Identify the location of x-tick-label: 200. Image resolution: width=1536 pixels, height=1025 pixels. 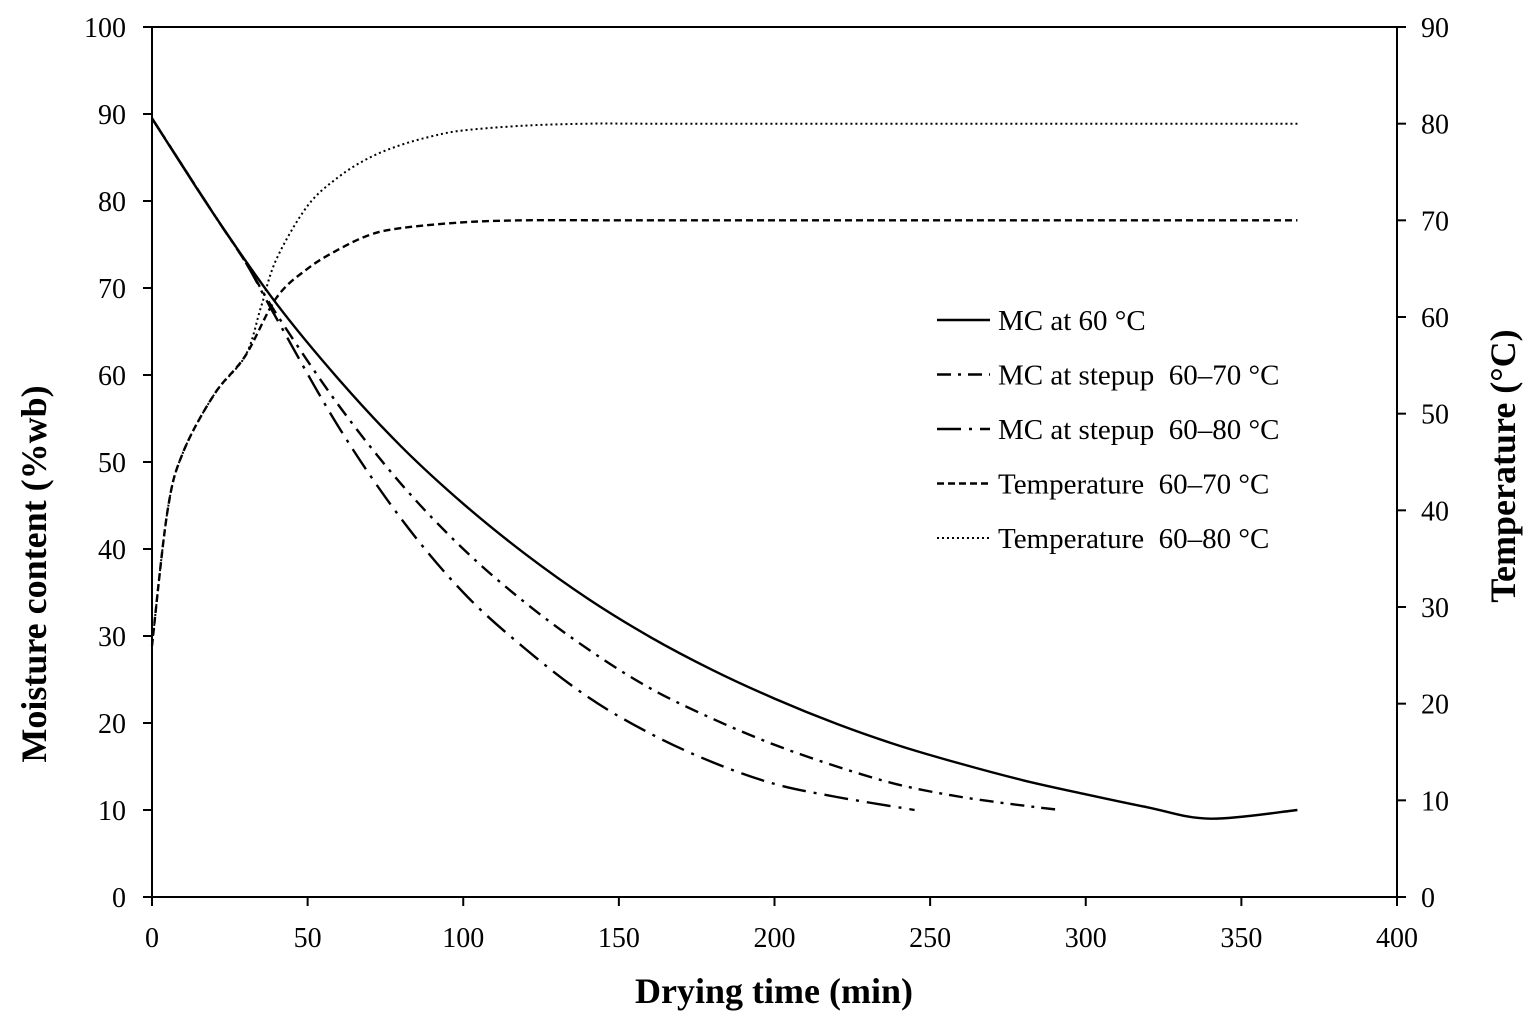
(775, 938).